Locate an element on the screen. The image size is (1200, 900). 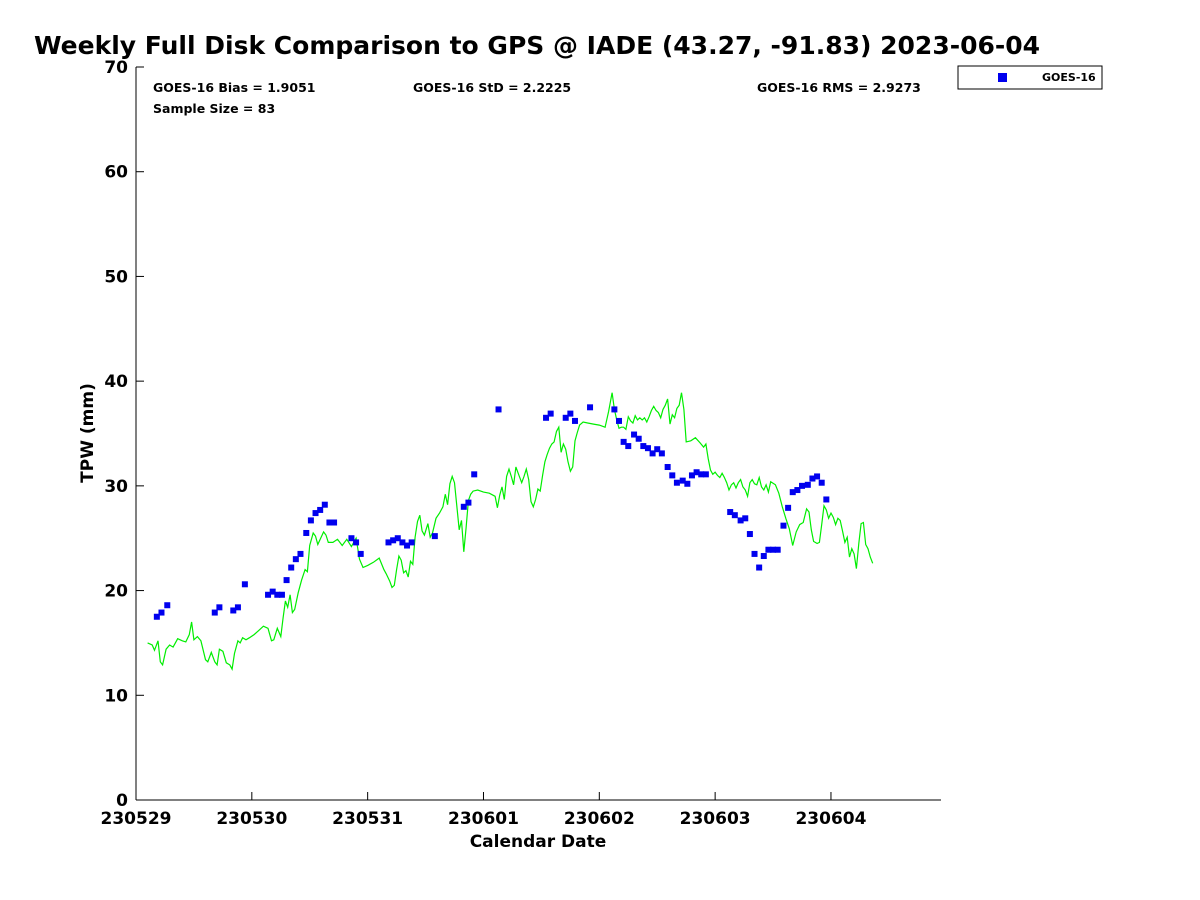
y-tick-label: 60 is located at coordinates (116, 173).